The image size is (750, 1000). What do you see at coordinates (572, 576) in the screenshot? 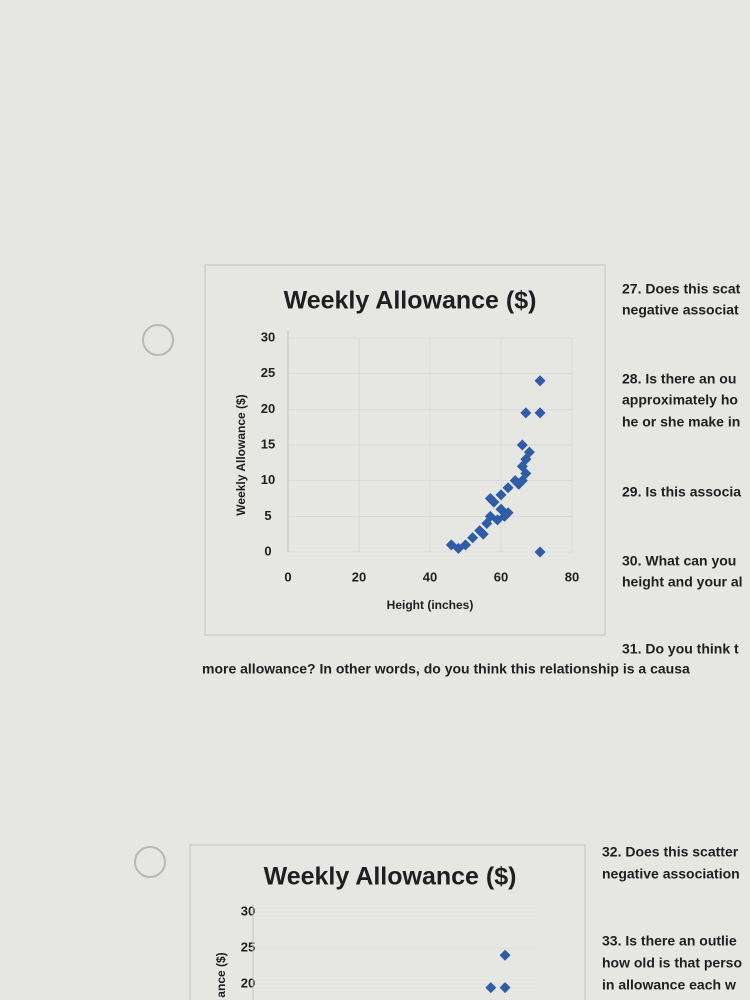
I see `x-tick-label: 80` at bounding box center [572, 576].